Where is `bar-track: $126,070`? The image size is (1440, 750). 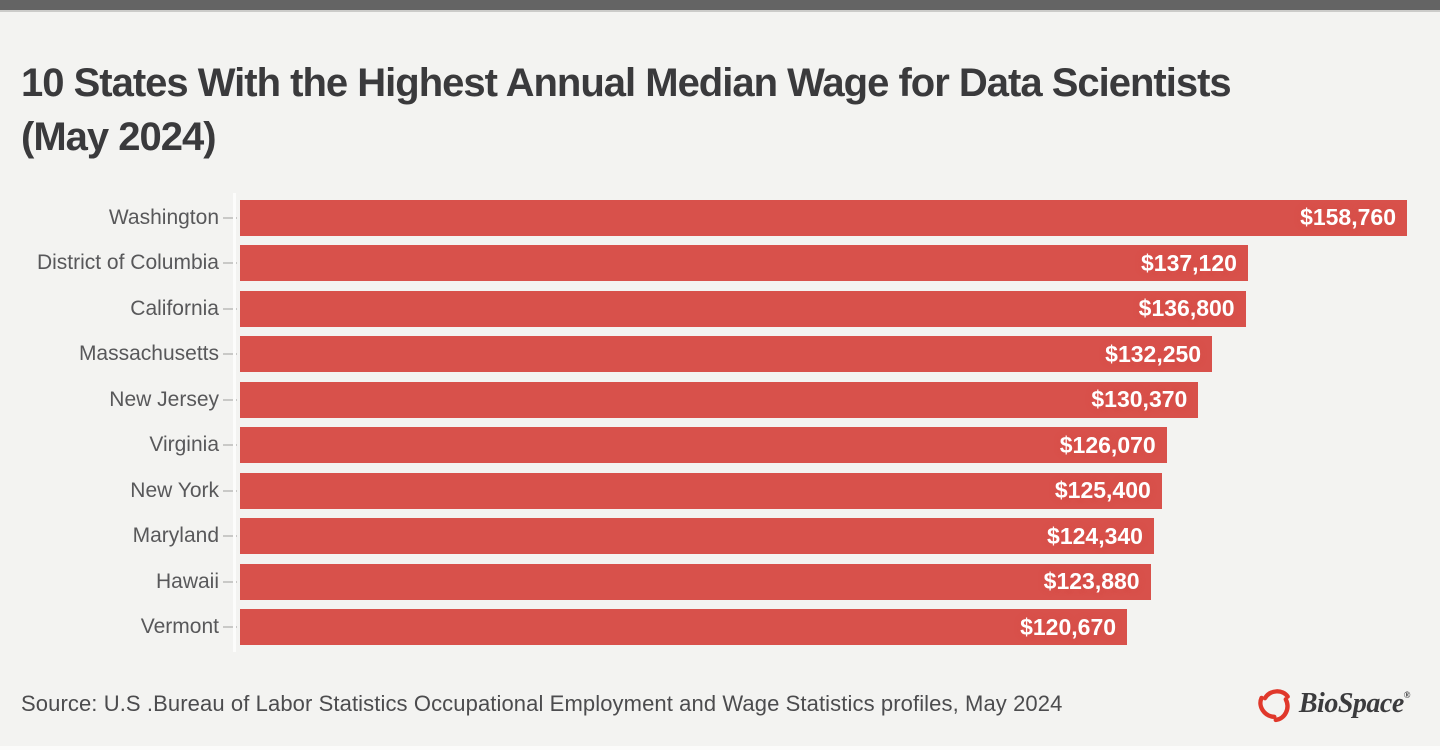
bar-track: $126,070 is located at coordinates (823, 445).